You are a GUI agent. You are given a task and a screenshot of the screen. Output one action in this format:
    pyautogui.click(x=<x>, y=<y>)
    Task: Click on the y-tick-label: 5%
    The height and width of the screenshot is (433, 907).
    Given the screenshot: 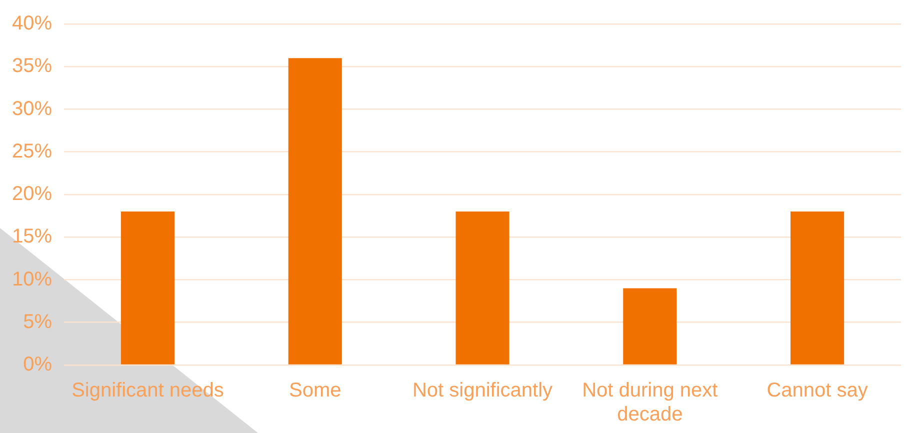 What is the action you would take?
    pyautogui.click(x=37, y=321)
    